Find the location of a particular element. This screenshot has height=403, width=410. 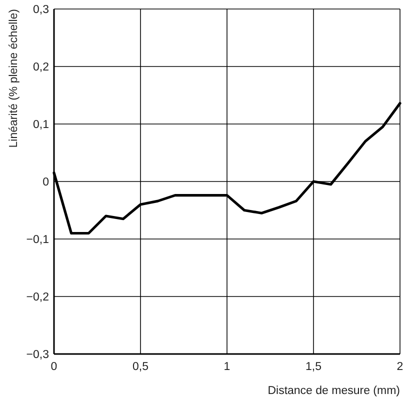

y-tick-label: 0,1 is located at coordinates (41, 125).